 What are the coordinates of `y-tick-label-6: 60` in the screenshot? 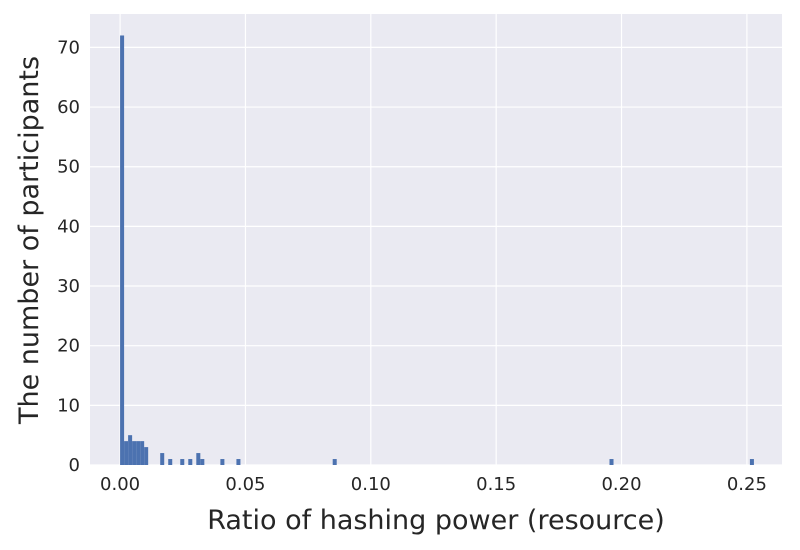 It's located at (68, 107).